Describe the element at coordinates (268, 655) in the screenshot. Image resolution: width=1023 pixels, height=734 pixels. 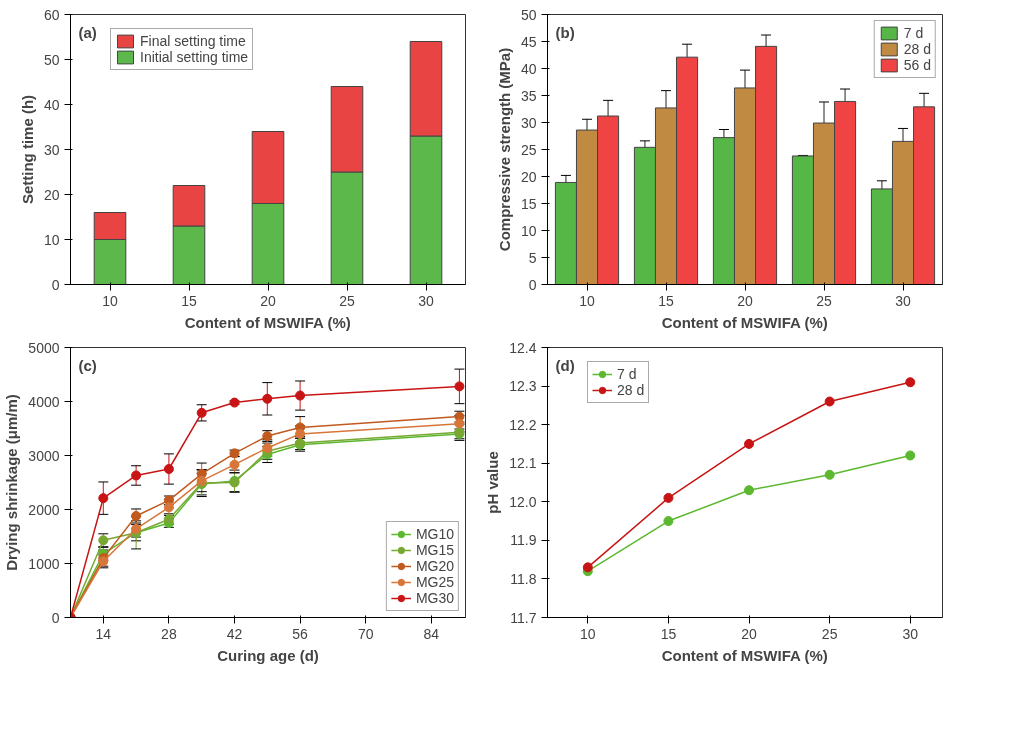
I see `x-axis-title: Curing age (d)` at that location.